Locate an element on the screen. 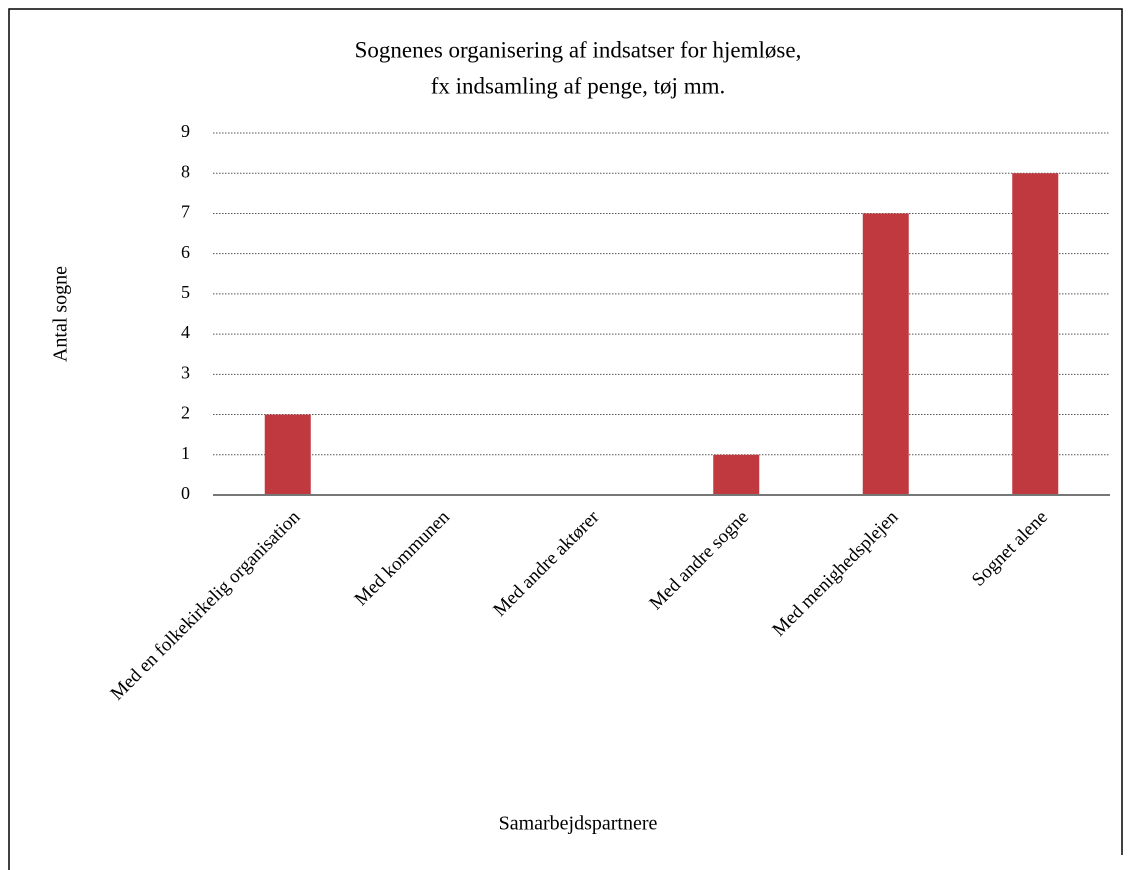 This screenshot has height=870, width=1131. x-axis-title: Samarbejdspartnere is located at coordinates (578, 824).